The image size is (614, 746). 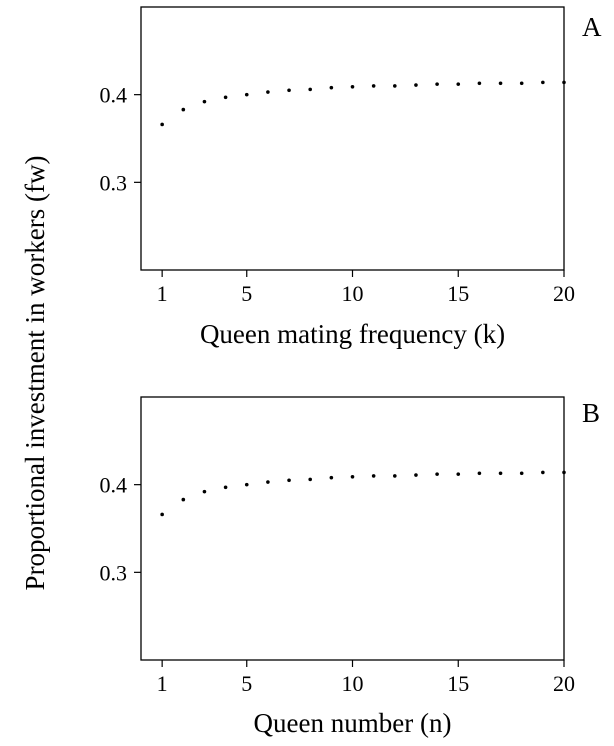 I want to click on x-axis-label: Queen mating frequency (k), so click(x=352, y=334).